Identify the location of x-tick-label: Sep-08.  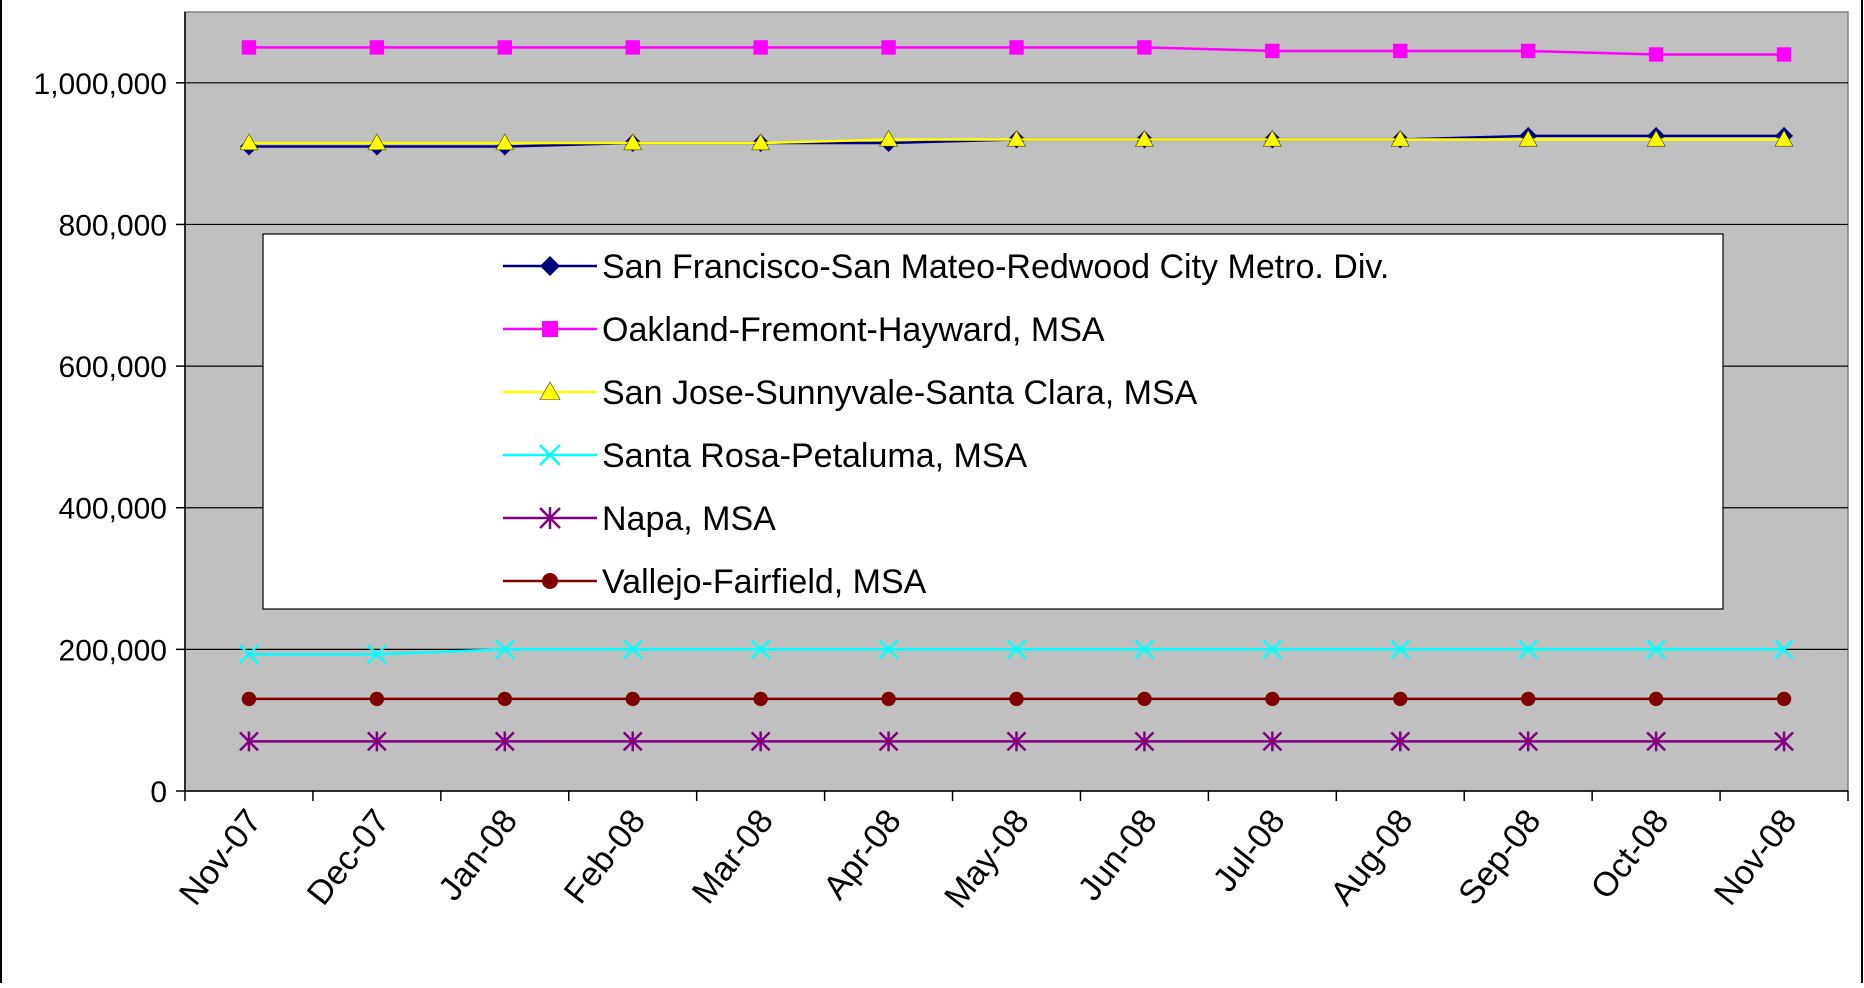
(1499, 858).